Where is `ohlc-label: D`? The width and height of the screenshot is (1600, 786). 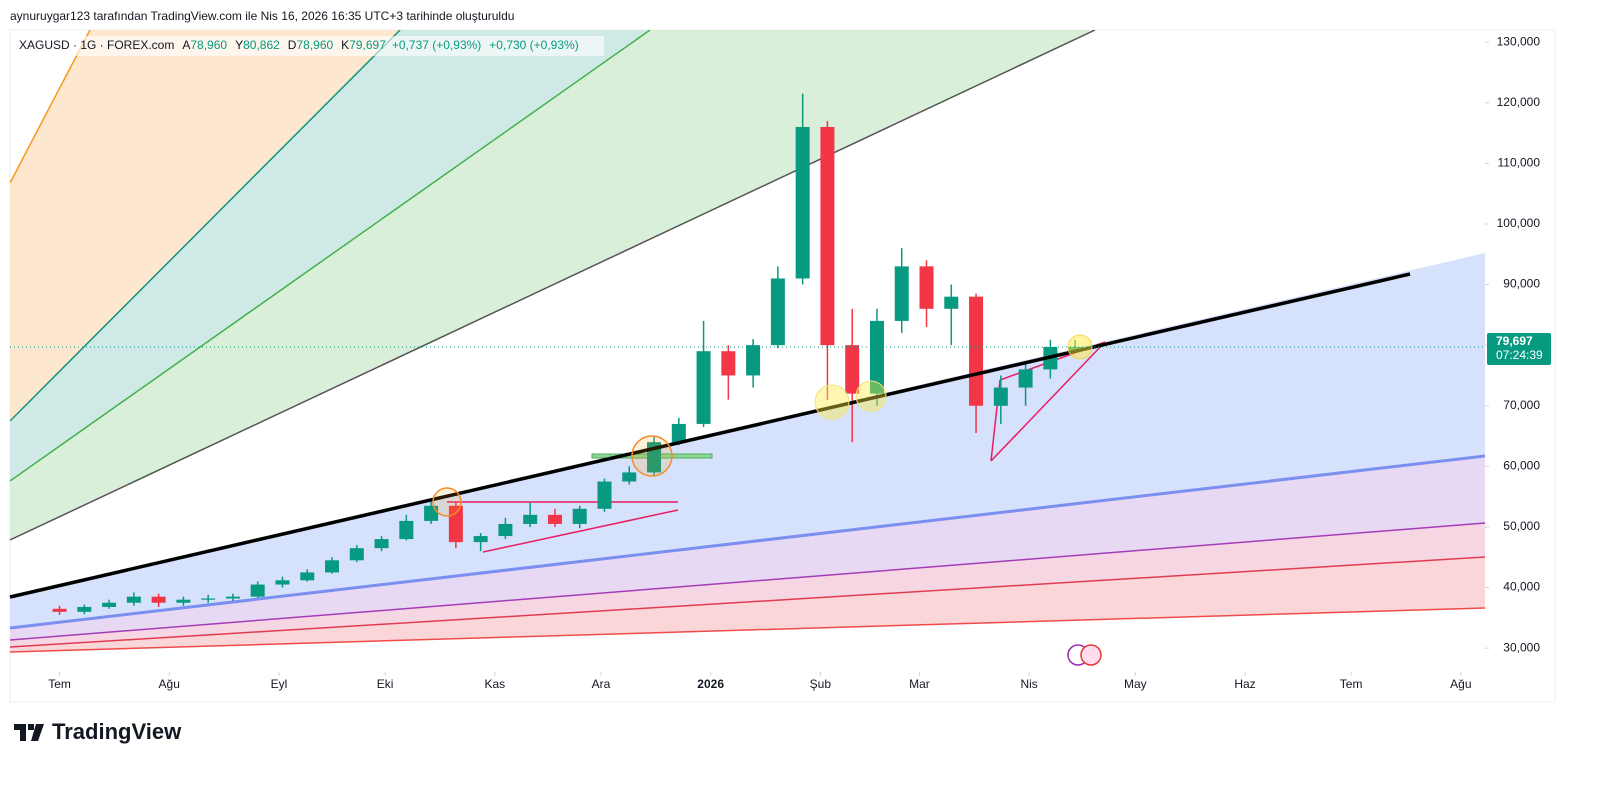 ohlc-label: D is located at coordinates (292, 45).